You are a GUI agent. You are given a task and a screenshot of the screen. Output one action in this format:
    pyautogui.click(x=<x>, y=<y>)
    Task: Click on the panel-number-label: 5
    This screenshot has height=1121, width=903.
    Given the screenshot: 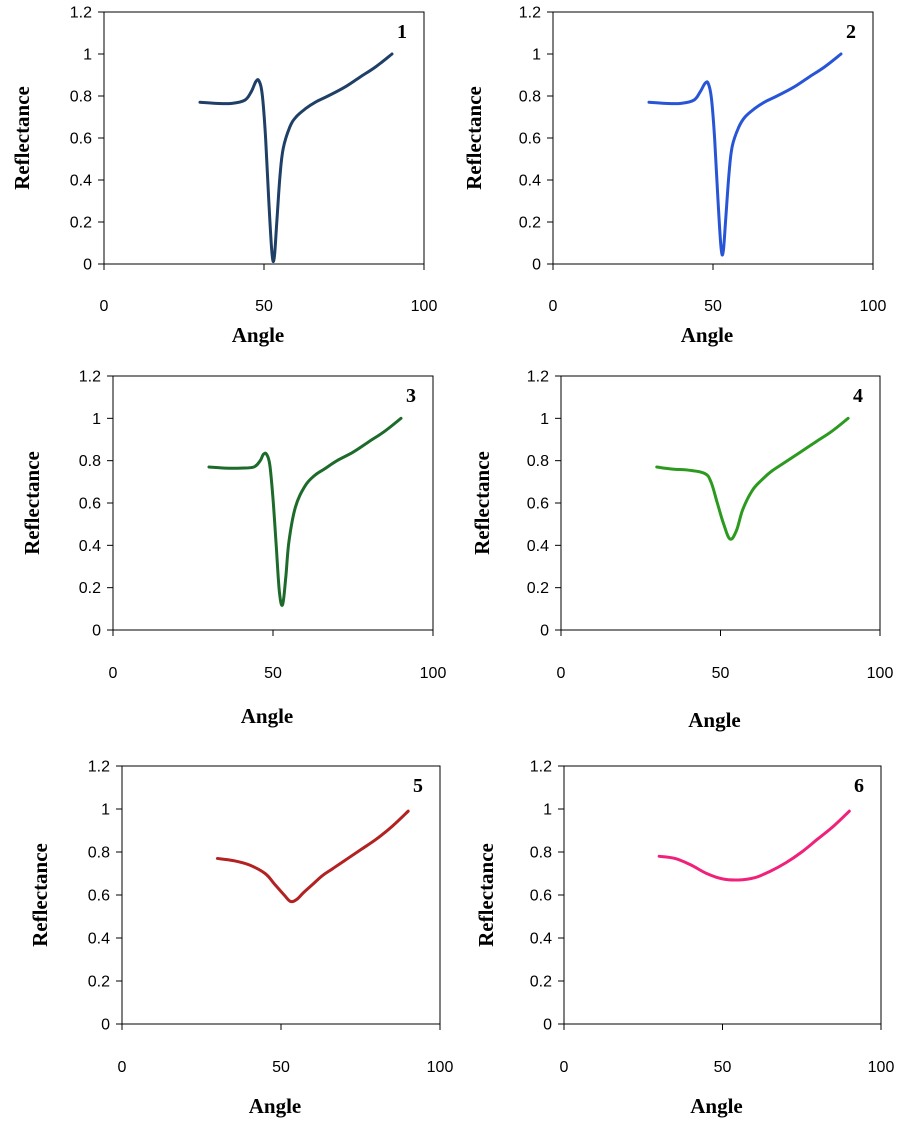 What is the action you would take?
    pyautogui.click(x=418, y=786)
    